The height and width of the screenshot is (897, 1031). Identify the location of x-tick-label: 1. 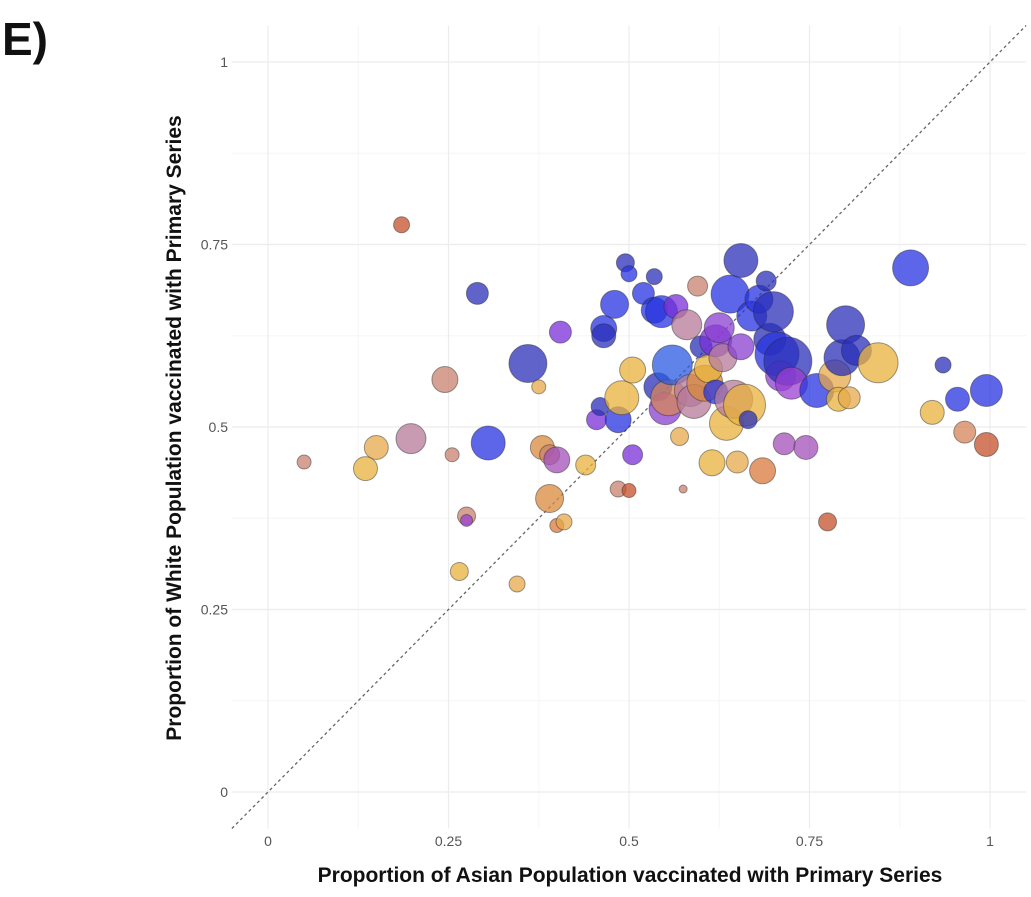
(990, 841).